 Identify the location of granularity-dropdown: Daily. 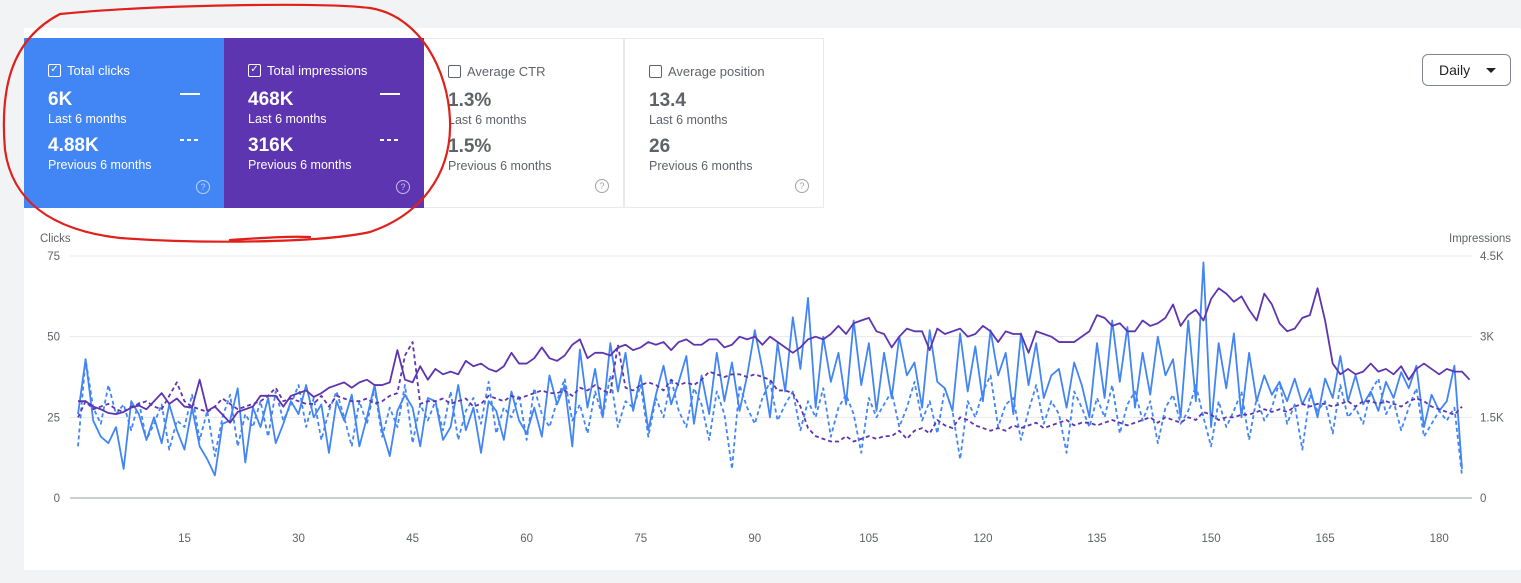
(1466, 70).